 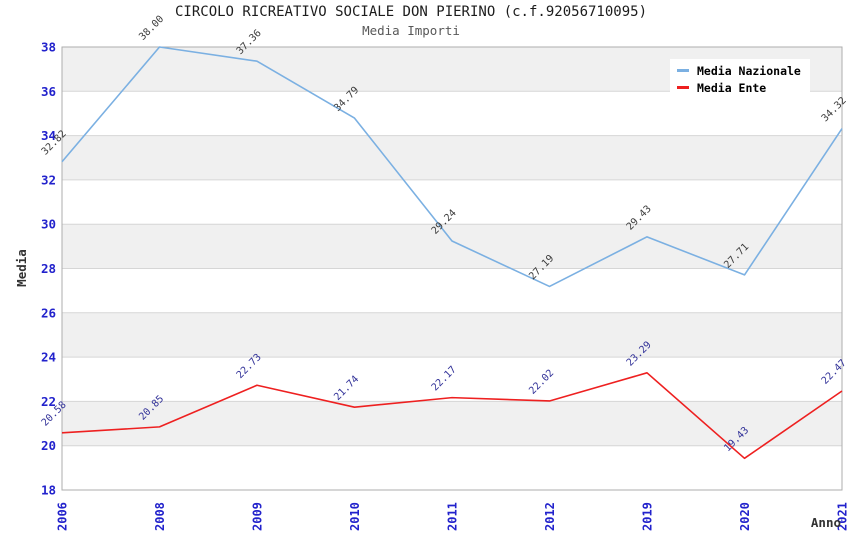 What do you see at coordinates (48, 47) in the screenshot?
I see `y-tick-label: 38` at bounding box center [48, 47].